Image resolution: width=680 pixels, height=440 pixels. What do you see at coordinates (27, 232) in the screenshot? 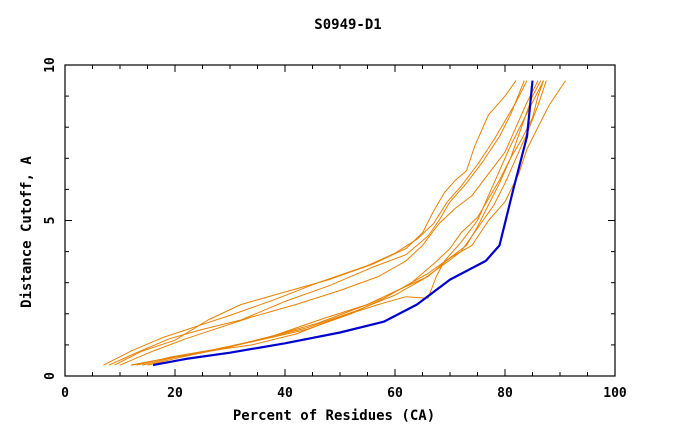
I see `y-axis-label: Distance Cutoff, A` at bounding box center [27, 232].